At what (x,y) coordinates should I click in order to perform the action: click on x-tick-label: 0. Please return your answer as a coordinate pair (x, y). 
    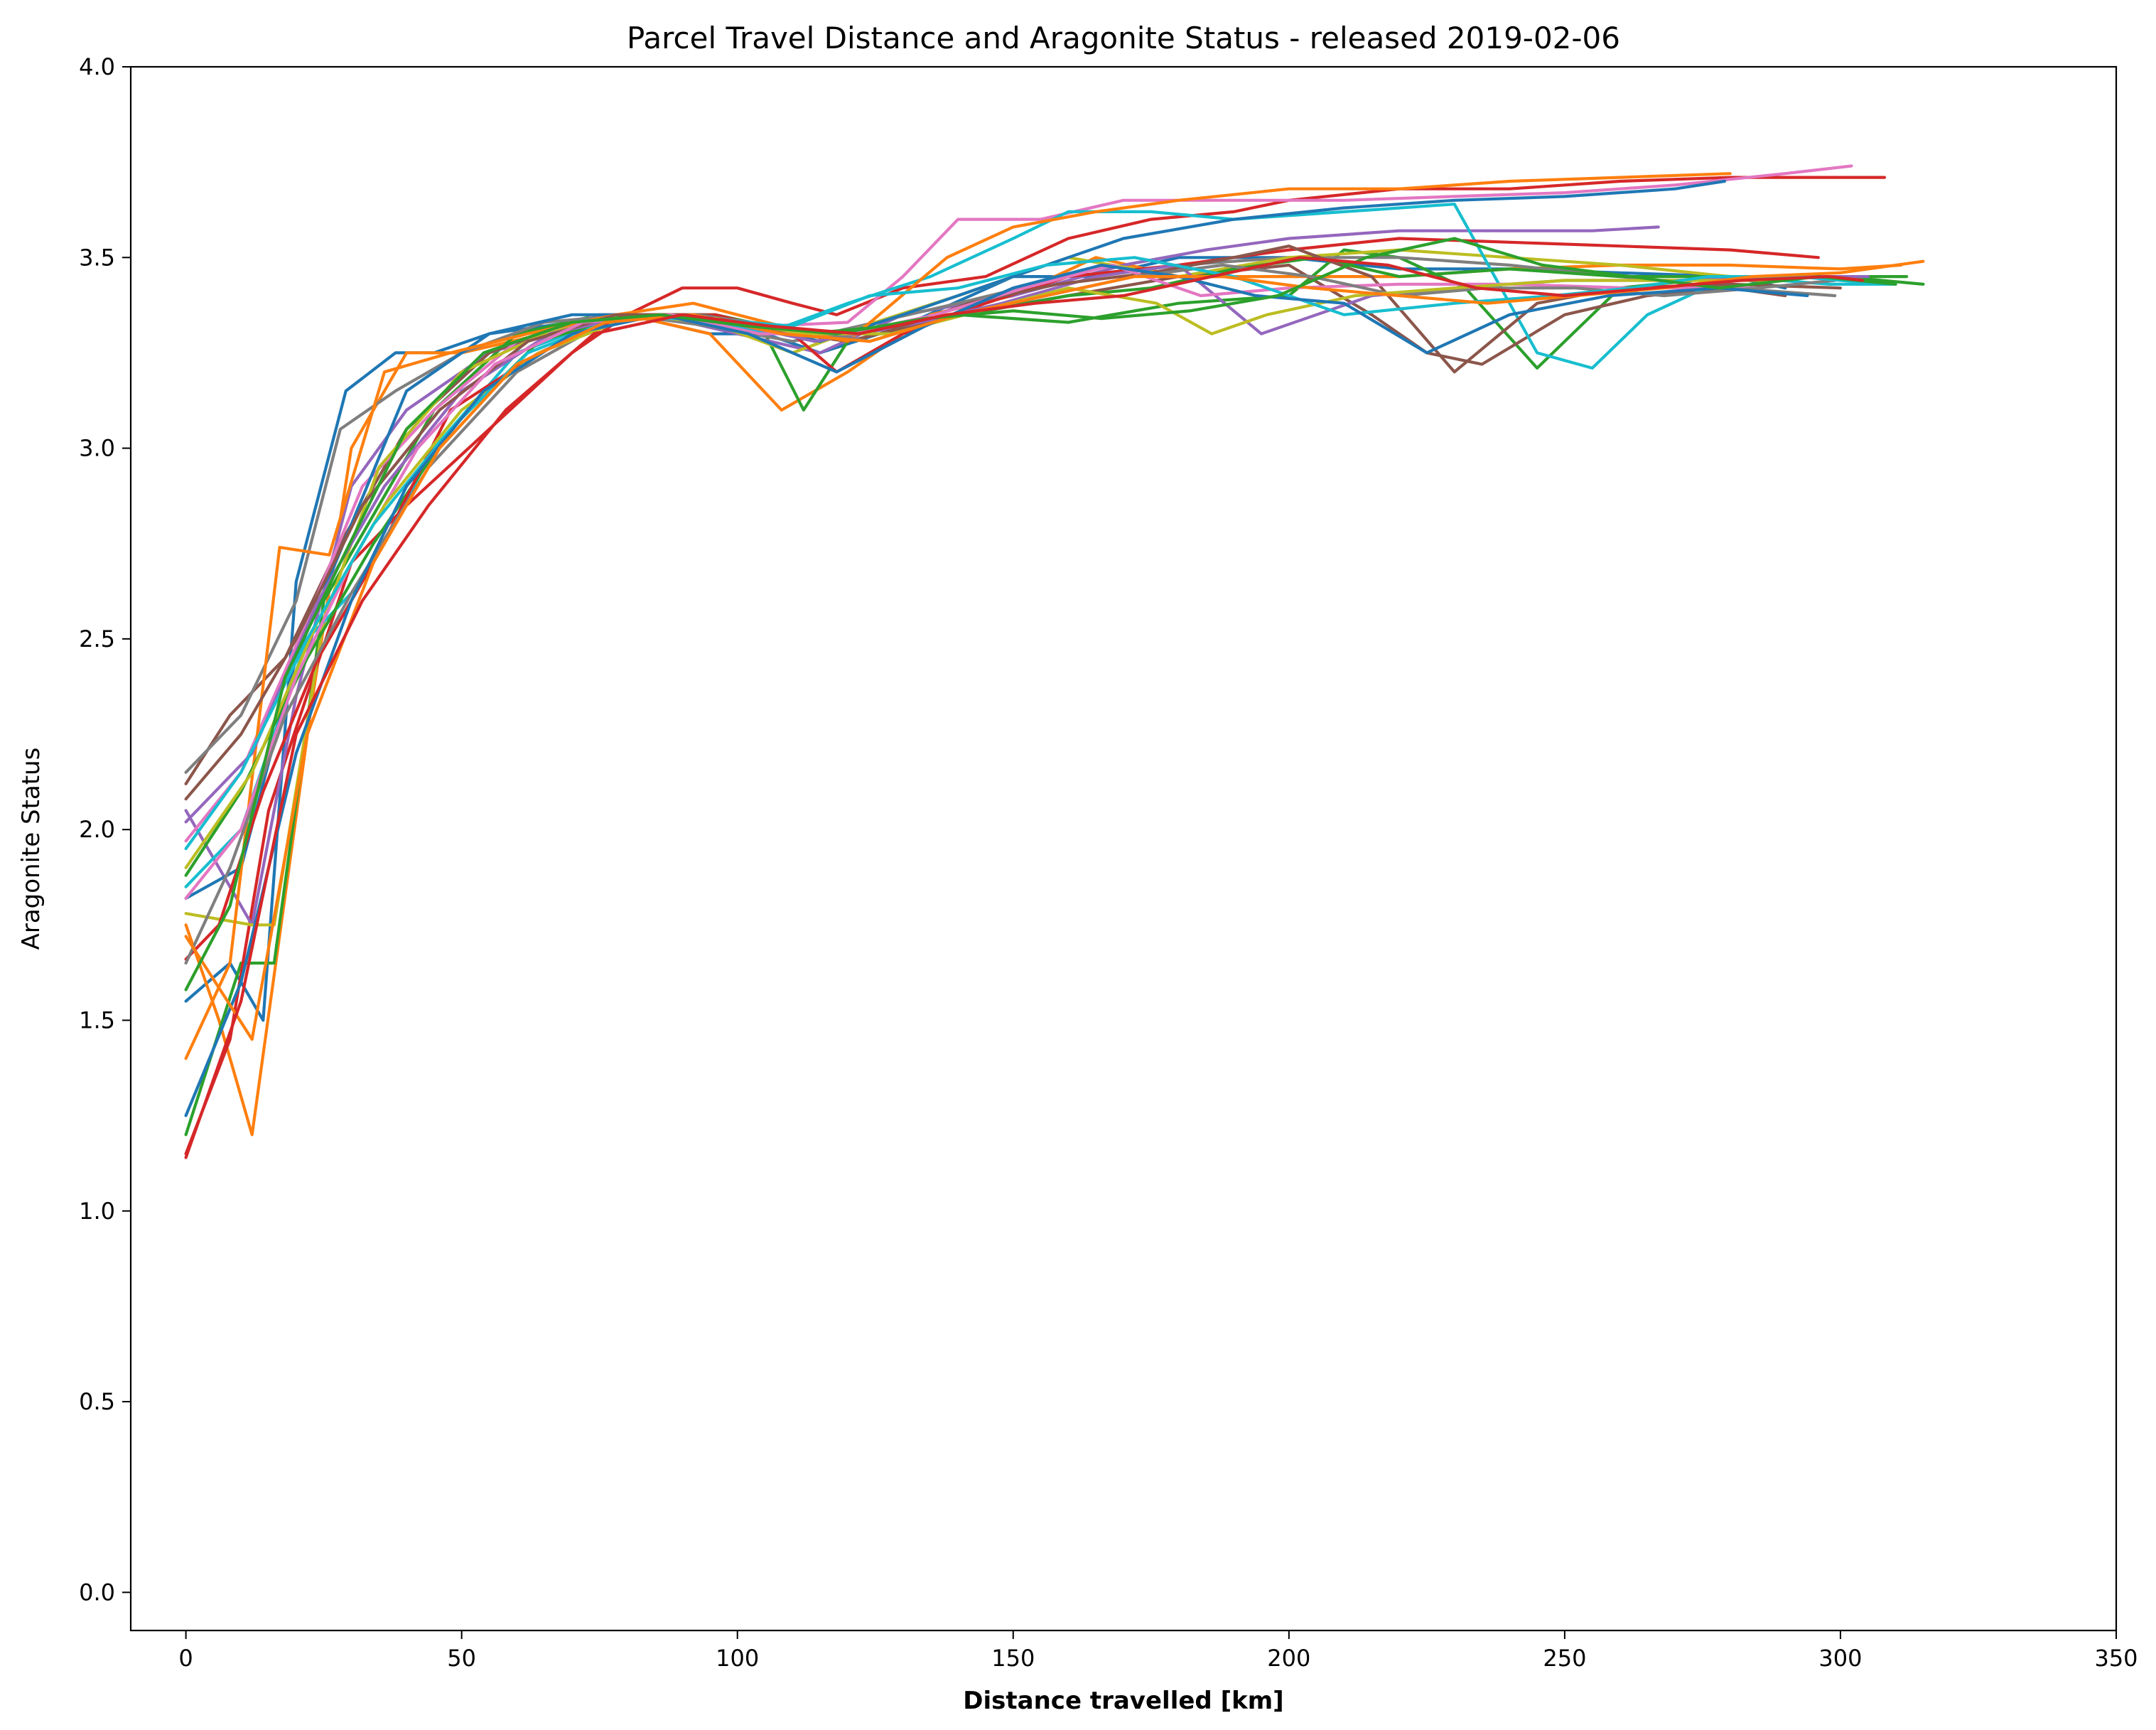
    Looking at the image, I should click on (185, 1658).